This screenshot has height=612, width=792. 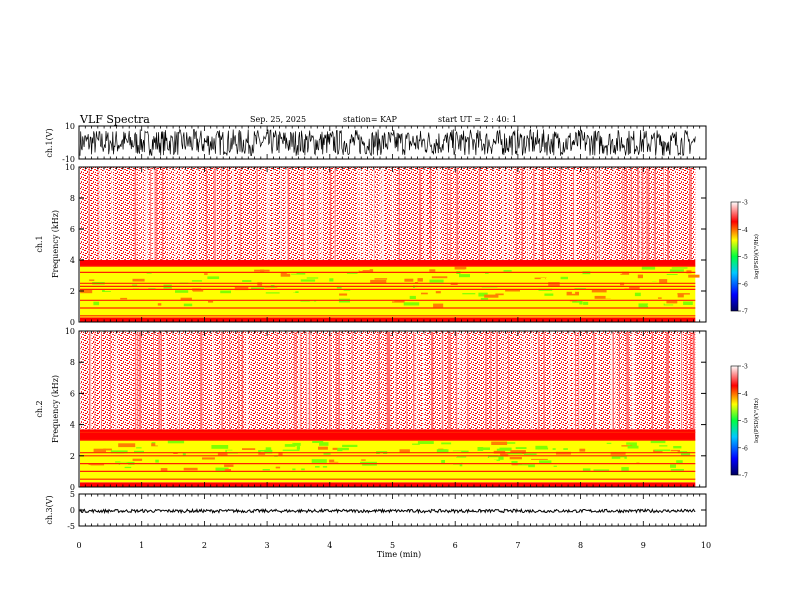 What do you see at coordinates (70, 331) in the screenshot?
I see `ch2-spec-ytick-label: 10` at bounding box center [70, 331].